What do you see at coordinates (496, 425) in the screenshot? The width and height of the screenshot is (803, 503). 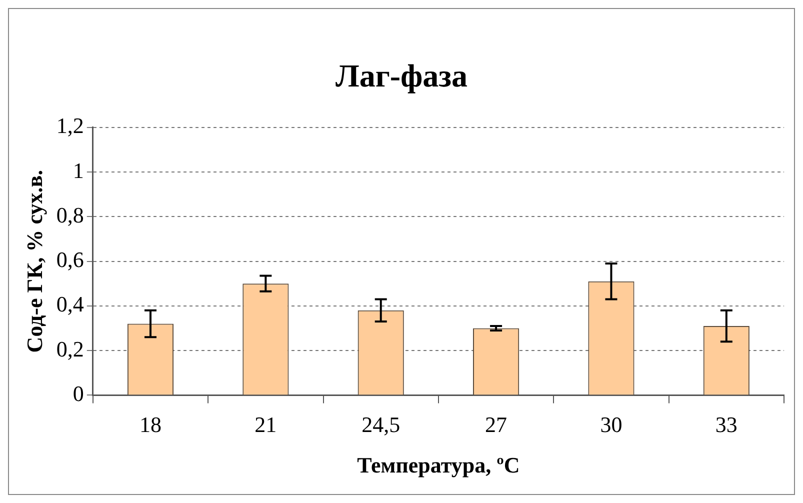 I see `x-tick-label: 27` at bounding box center [496, 425].